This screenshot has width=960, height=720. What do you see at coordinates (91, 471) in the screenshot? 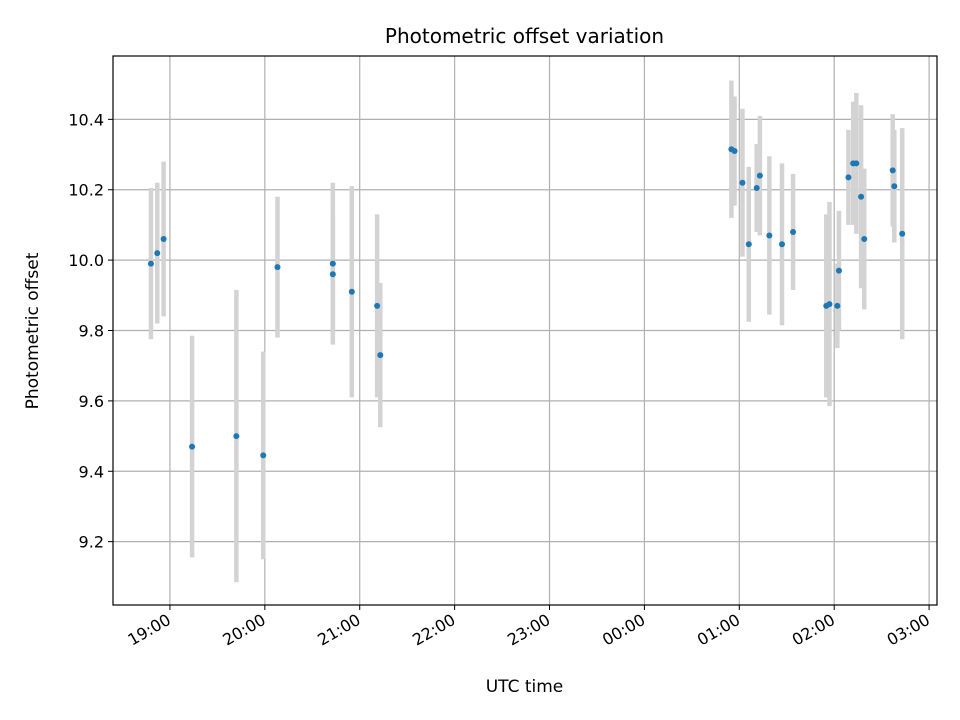
I see `y-tick-label: 9.4` at bounding box center [91, 471].